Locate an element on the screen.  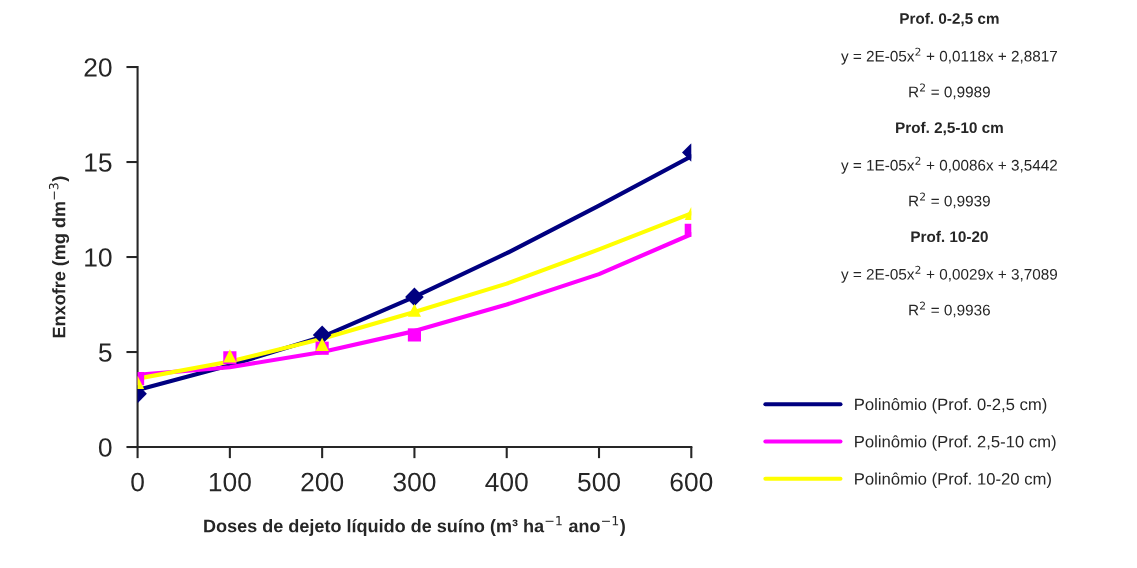
text: R$^{2}$ = 0,9989 is located at coordinates (949, 91).